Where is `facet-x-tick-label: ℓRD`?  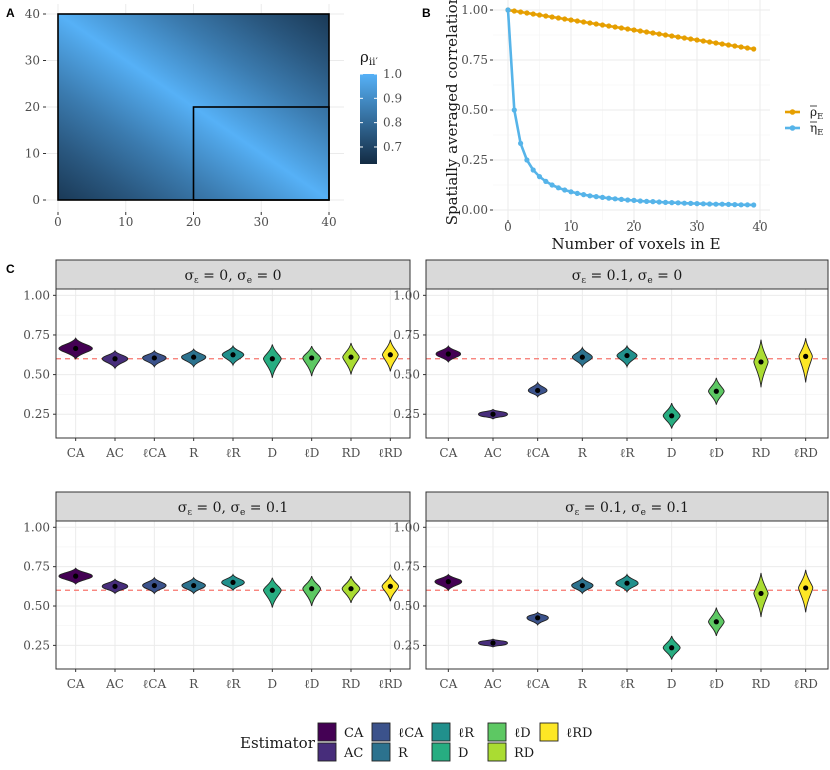 facet-x-tick-label: ℓRD is located at coordinates (390, 684).